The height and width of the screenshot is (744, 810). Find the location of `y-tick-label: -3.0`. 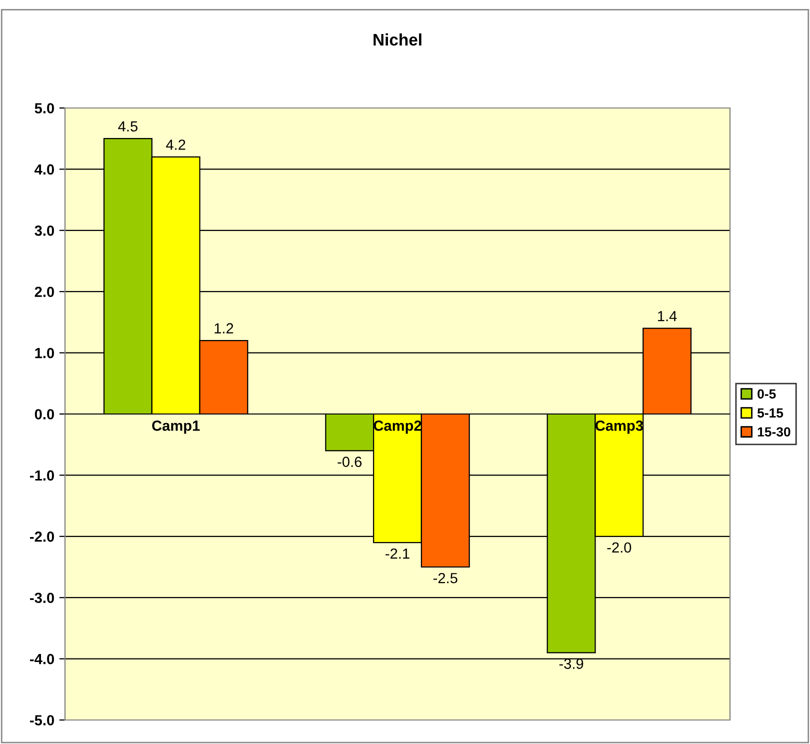

y-tick-label: -3.0 is located at coordinates (42, 598).